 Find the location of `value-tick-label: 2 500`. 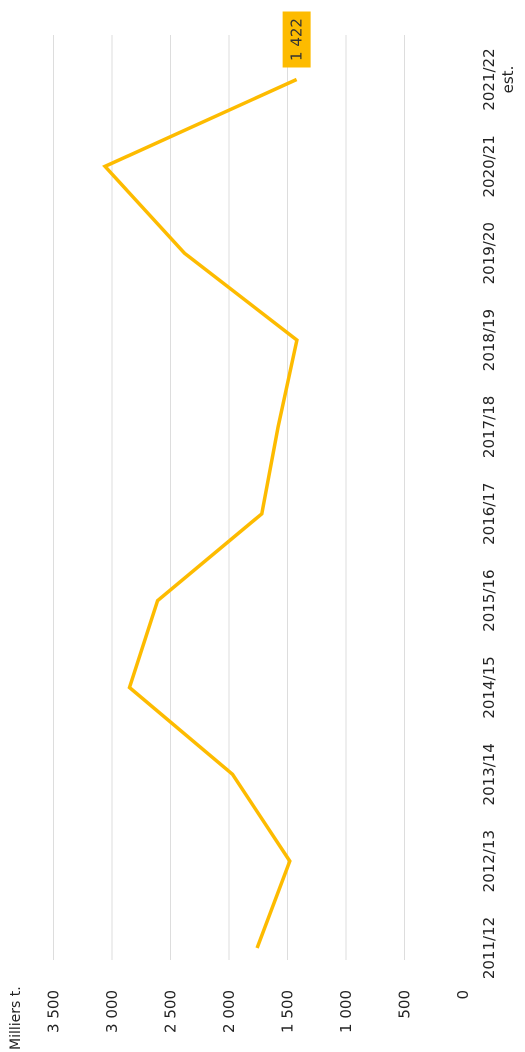

value-tick-label: 2 500 is located at coordinates (171, 1011).